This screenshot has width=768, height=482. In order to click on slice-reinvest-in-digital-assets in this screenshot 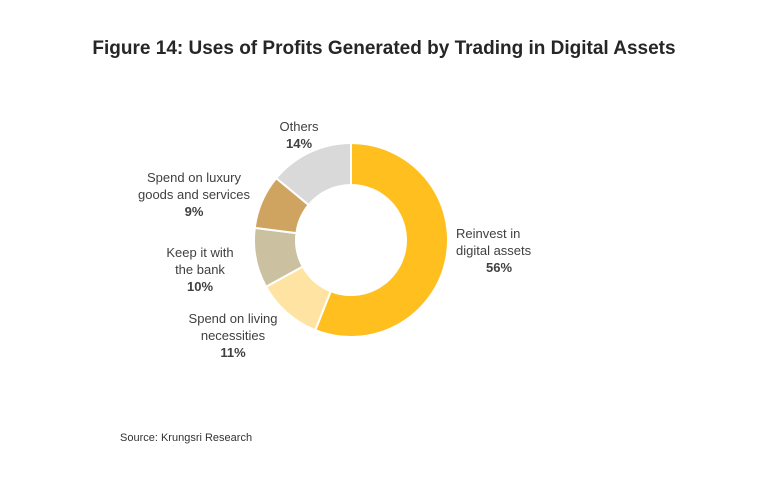, I will do `click(381, 239)`.